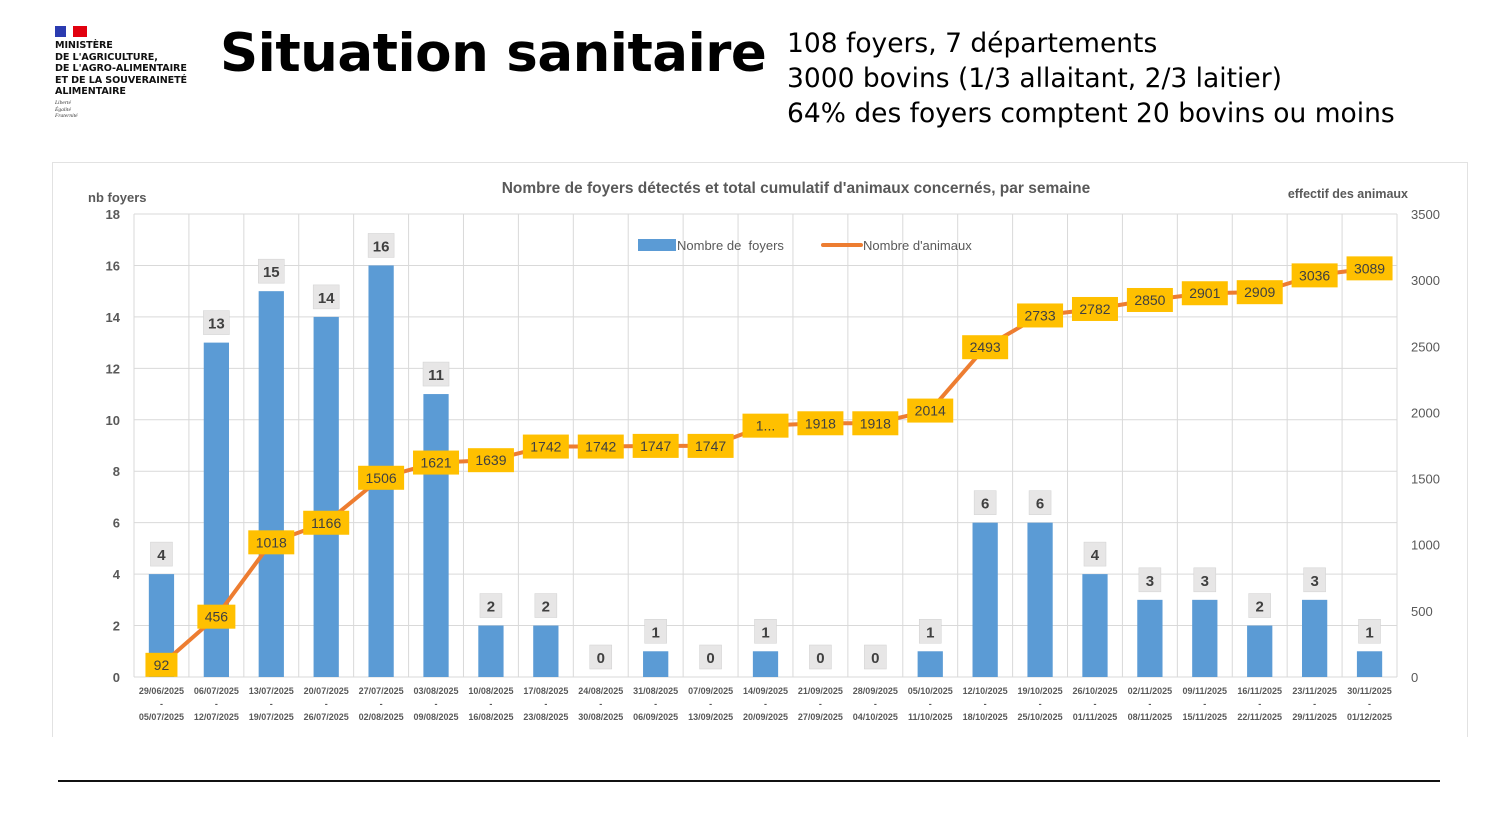 This screenshot has width=1497, height=837. I want to click on bar-data-label: 3, so click(1205, 581).